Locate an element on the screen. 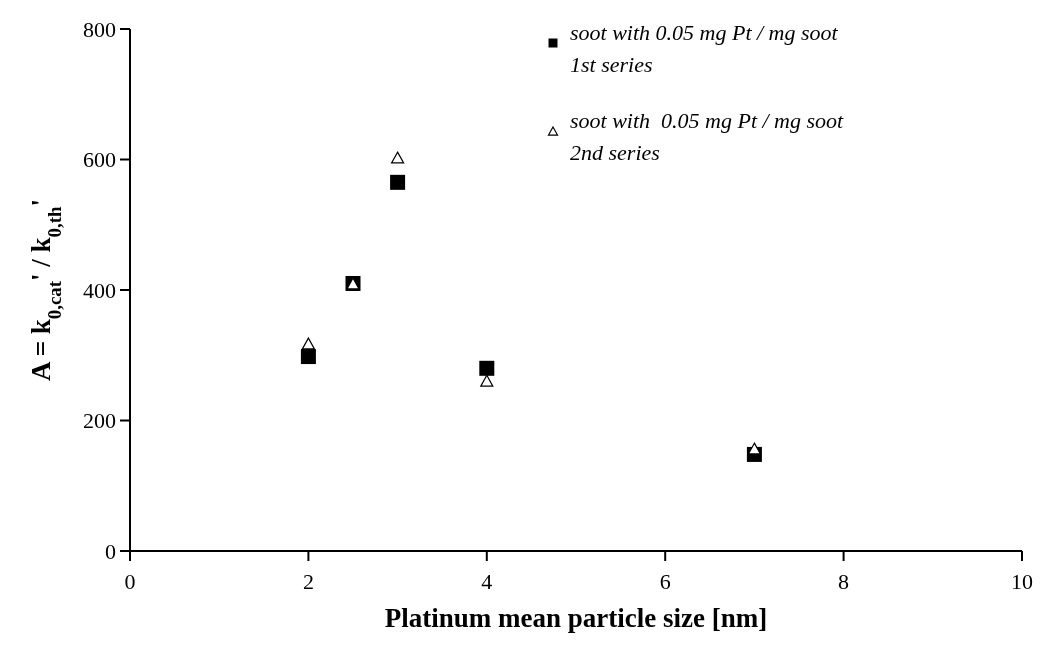 Image resolution: width=1049 pixels, height=646 pixels. y-tick-label: 800 is located at coordinates (99, 29).